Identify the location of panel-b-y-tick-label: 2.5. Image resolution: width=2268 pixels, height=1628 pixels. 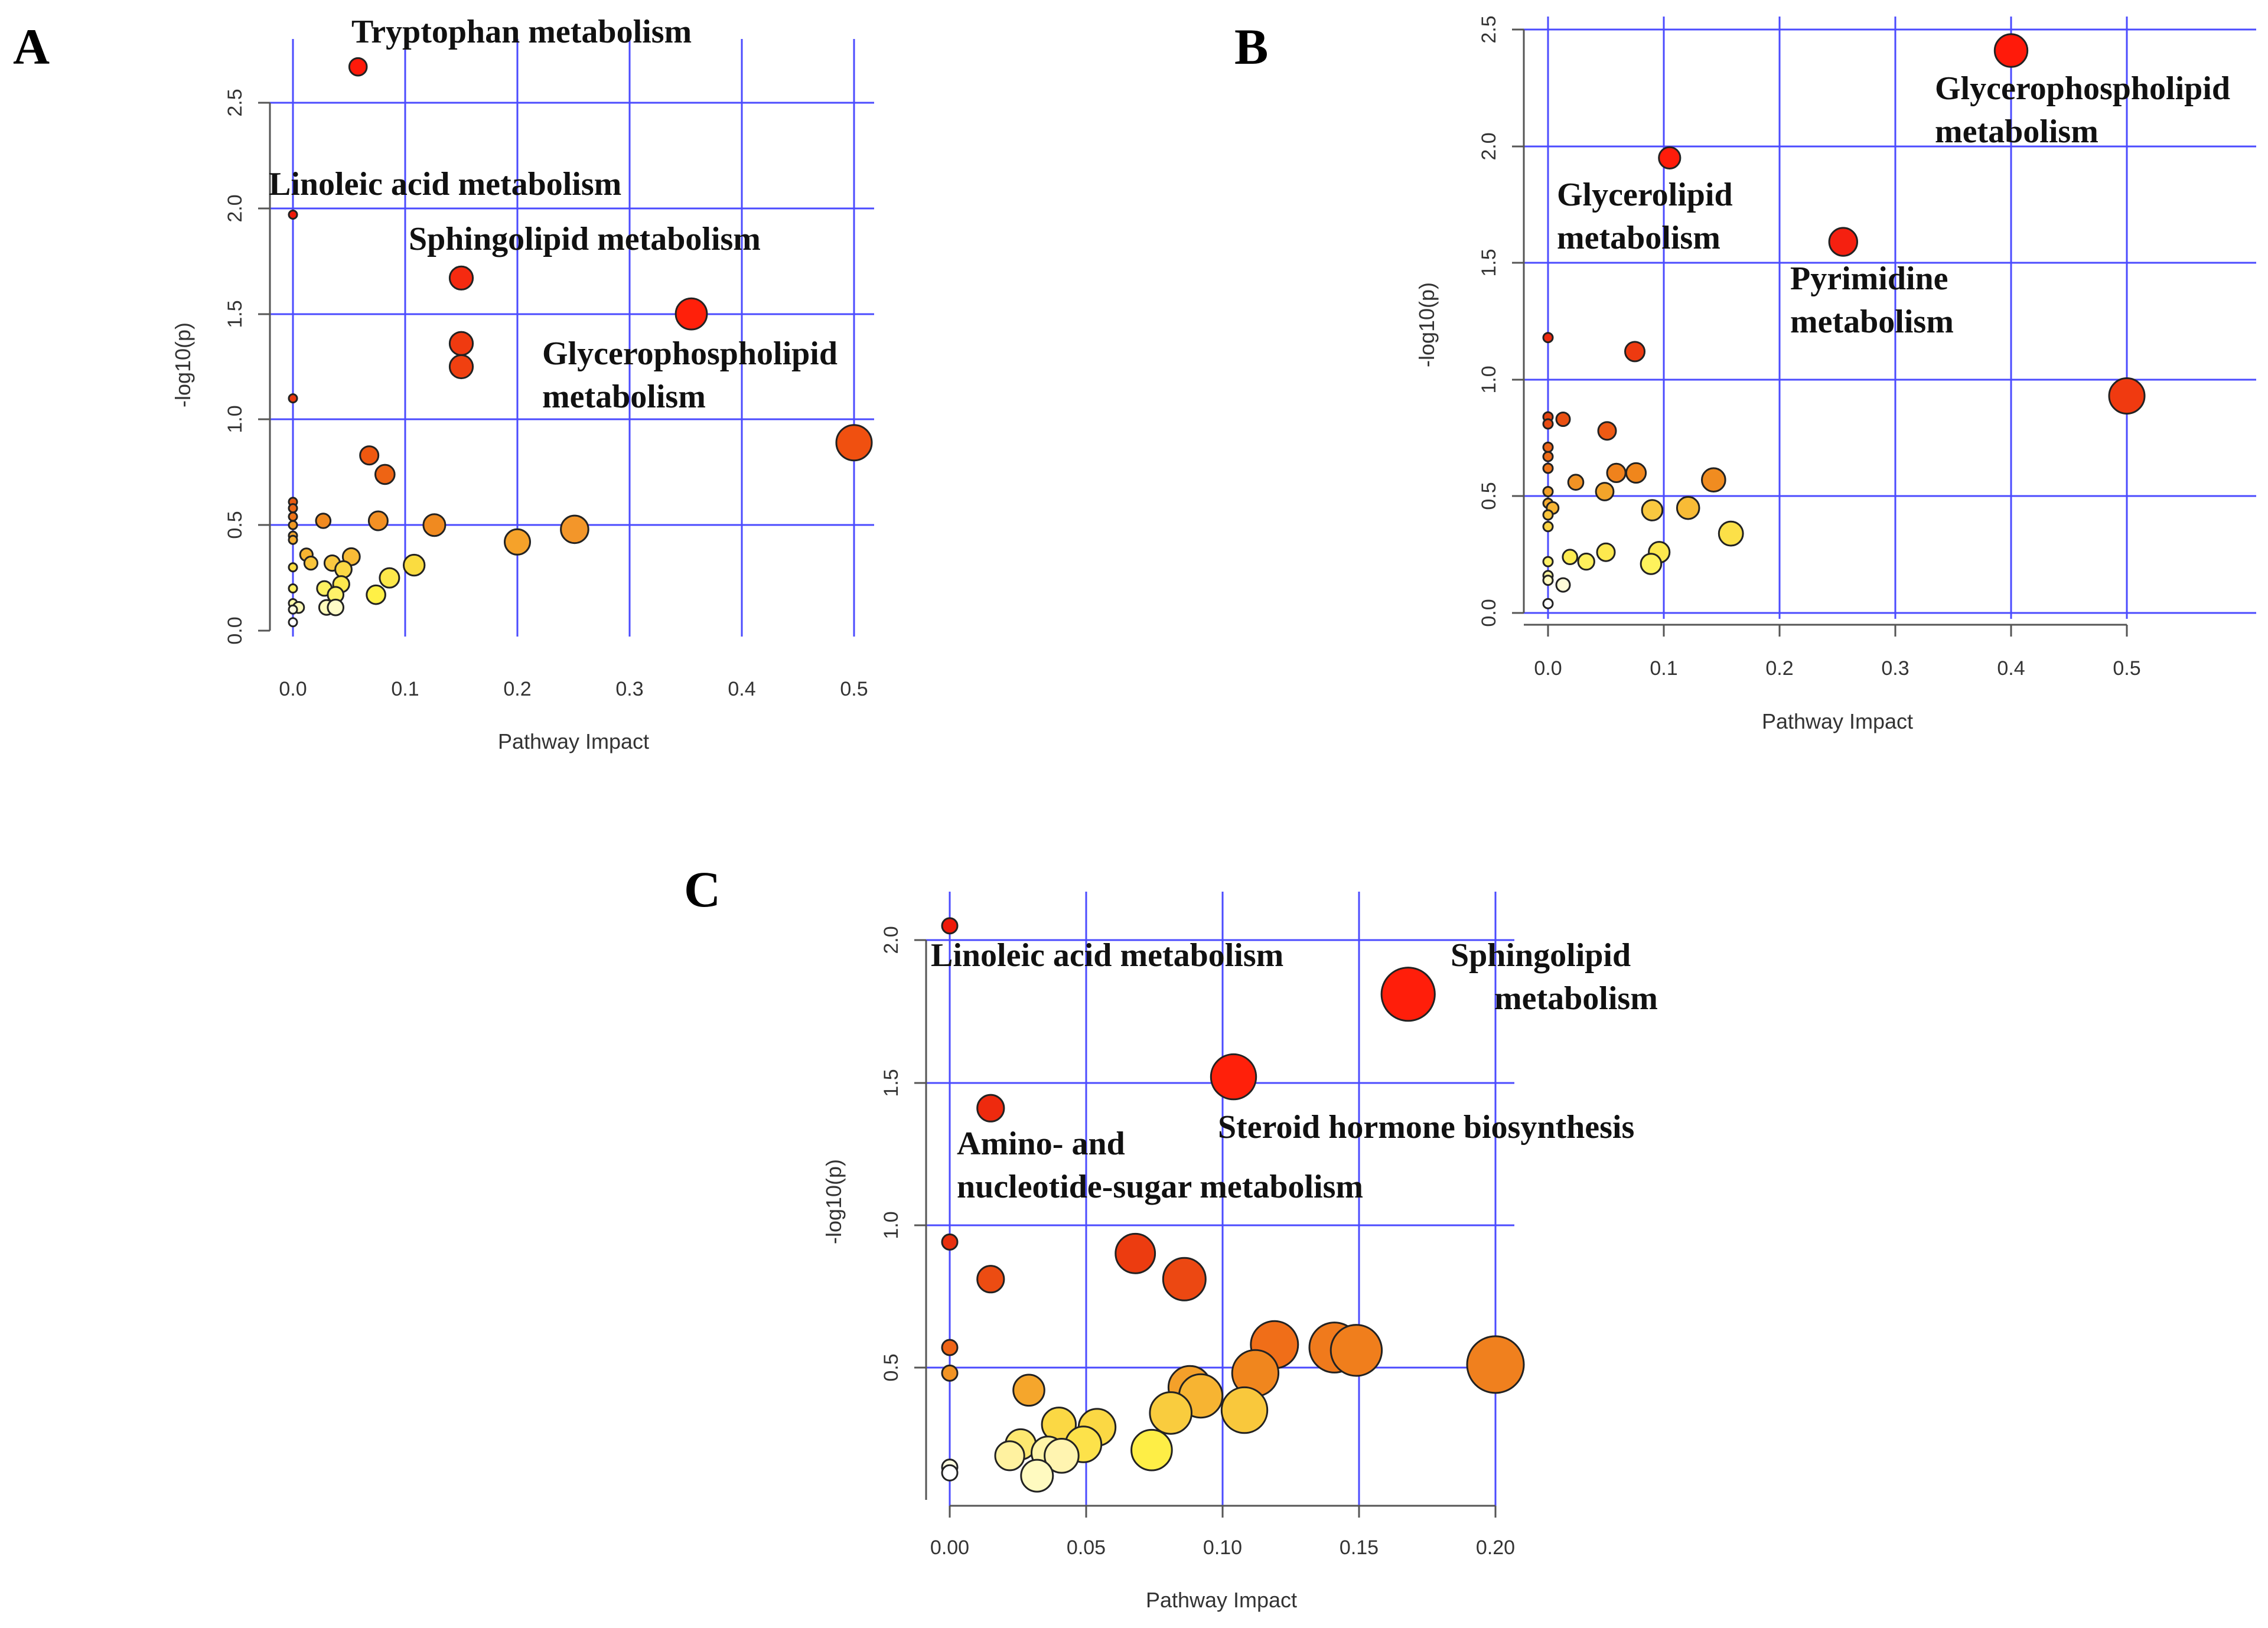
(1489, 29).